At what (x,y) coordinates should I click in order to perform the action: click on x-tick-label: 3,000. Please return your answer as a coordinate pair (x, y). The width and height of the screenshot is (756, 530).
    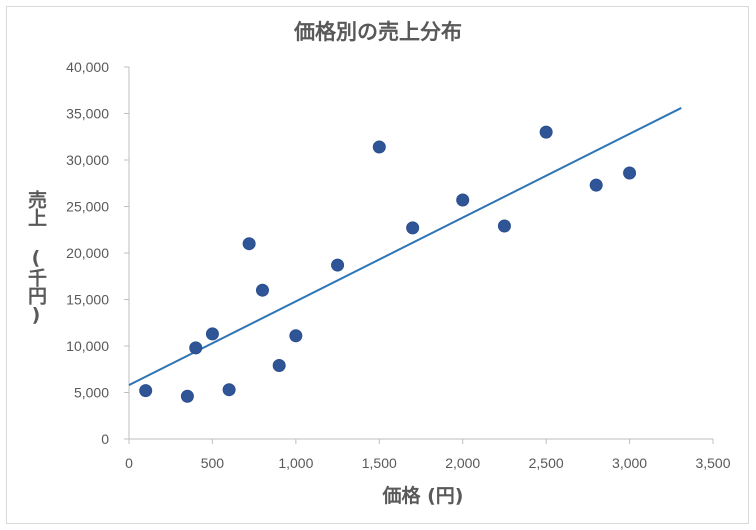
    Looking at the image, I should click on (629, 463).